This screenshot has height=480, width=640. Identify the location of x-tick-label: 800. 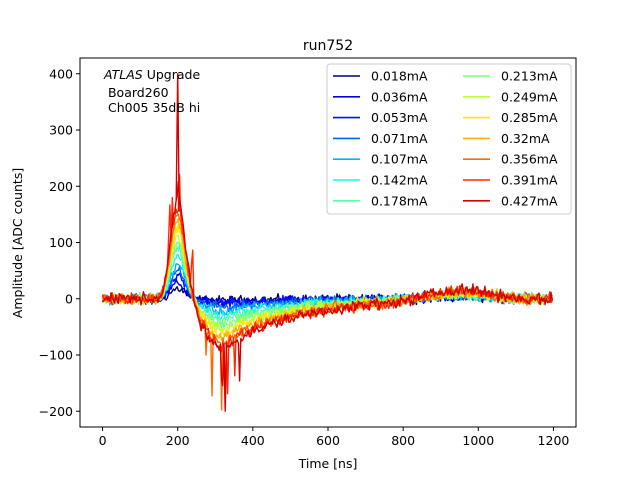
(403, 440).